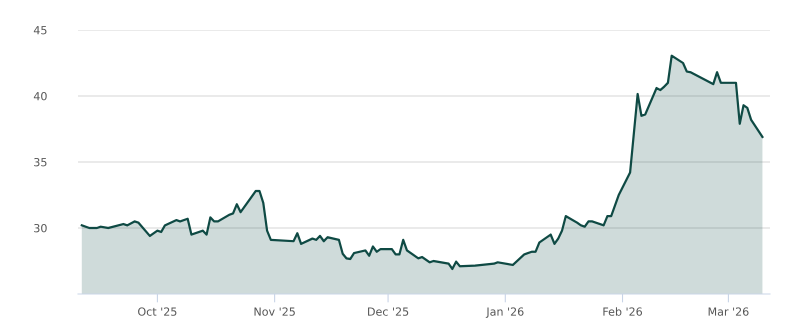 Image resolution: width=800 pixels, height=324 pixels. What do you see at coordinates (40, 228) in the screenshot?
I see `y-tick-label: 30` at bounding box center [40, 228].